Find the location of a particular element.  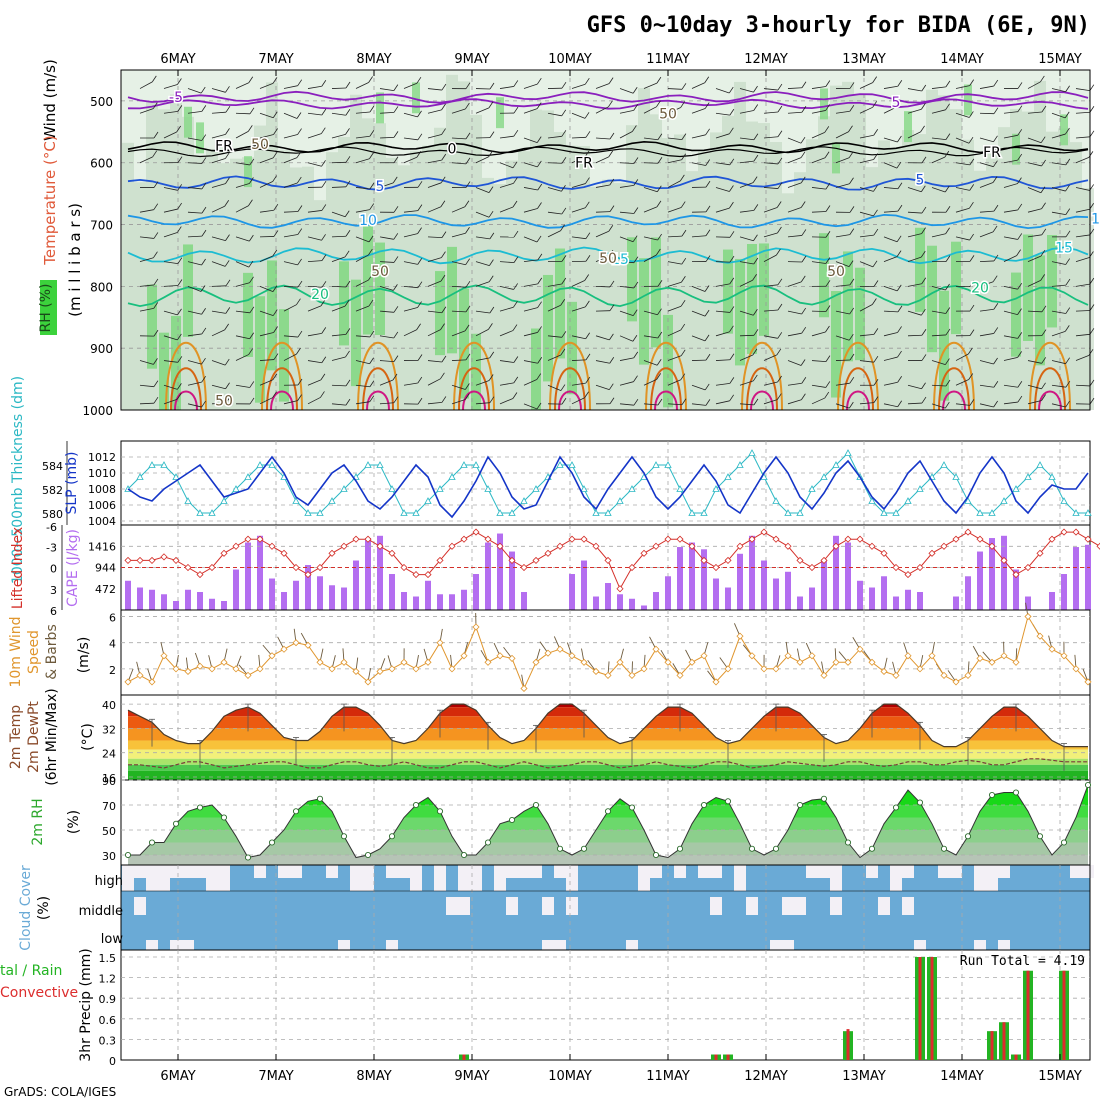

footer-credit: GrADS: COLA/IGES is located at coordinates (60, 1092).